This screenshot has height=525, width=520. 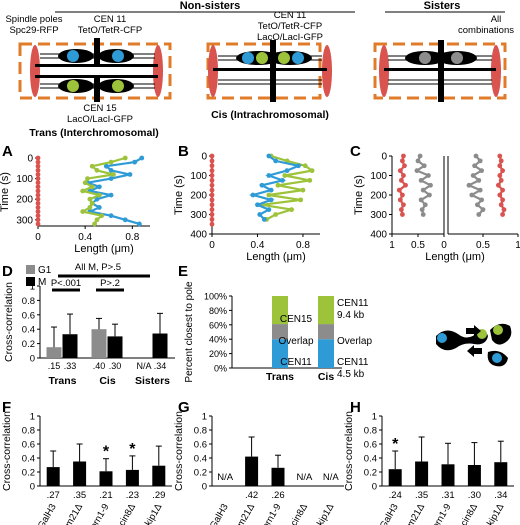 What do you see at coordinates (441, 513) in the screenshot?
I see `panel-h-category-label: brn1-9` at bounding box center [441, 513].